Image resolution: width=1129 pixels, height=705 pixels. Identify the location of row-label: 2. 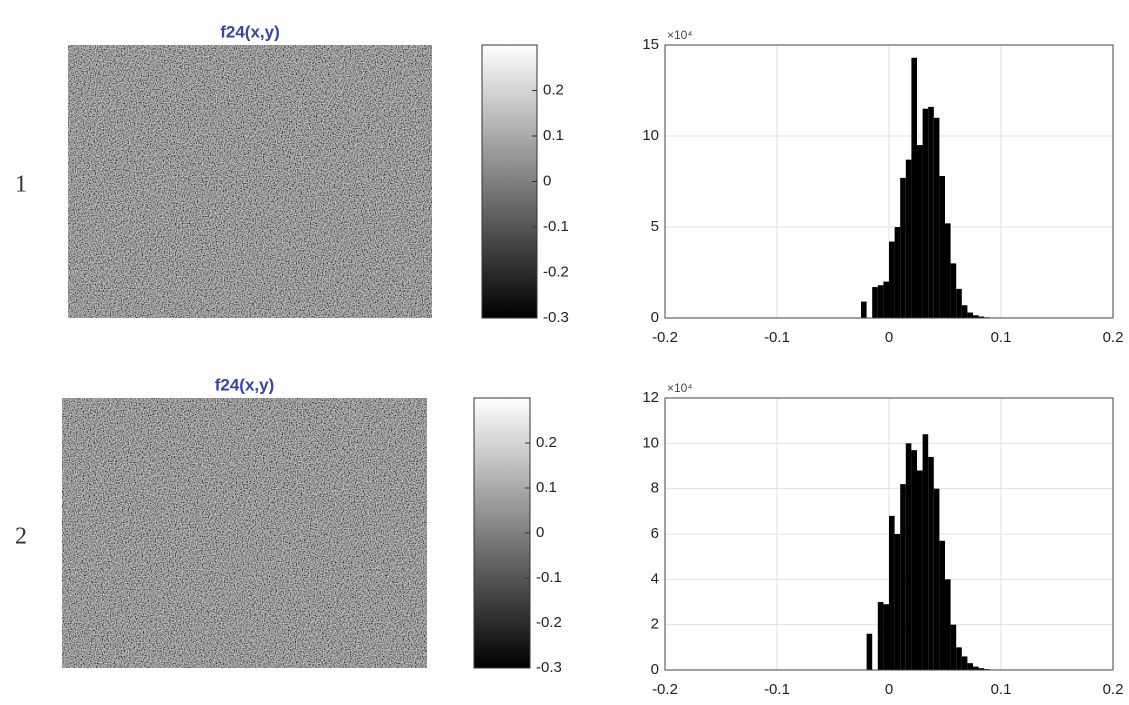
(21, 537).